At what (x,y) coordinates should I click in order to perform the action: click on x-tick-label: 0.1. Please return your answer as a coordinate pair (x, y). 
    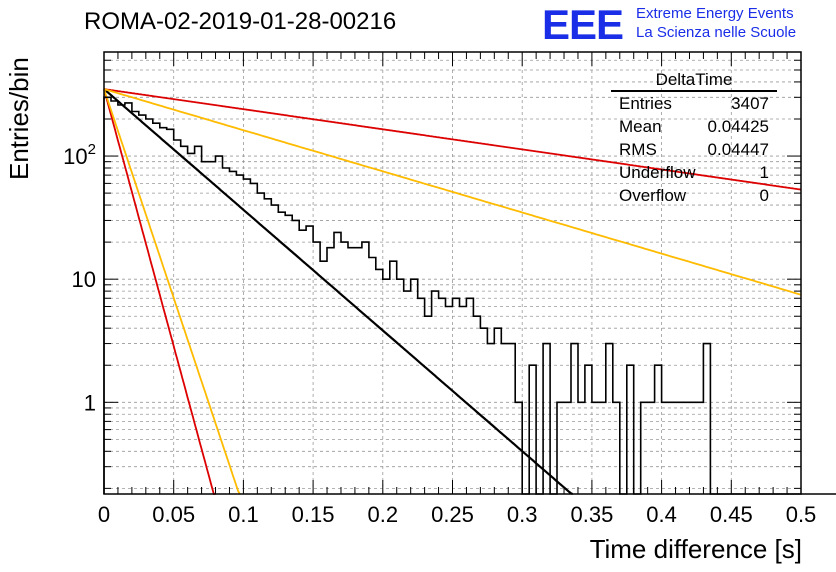
    Looking at the image, I should click on (243, 514).